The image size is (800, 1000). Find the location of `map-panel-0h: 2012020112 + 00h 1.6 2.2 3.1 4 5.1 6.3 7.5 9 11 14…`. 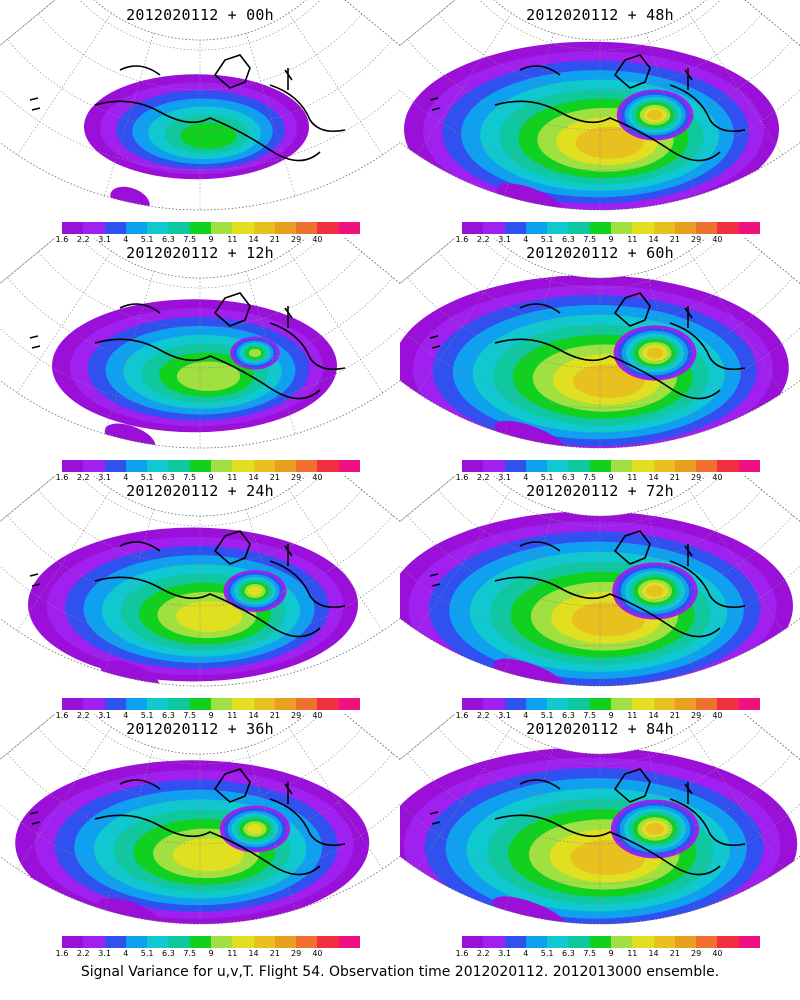

map-panel-0h: 2012020112 + 00h 1.6 2.2 3.1 4 5.1 6.3 7.5 9 11 14… is located at coordinates (200, 125).